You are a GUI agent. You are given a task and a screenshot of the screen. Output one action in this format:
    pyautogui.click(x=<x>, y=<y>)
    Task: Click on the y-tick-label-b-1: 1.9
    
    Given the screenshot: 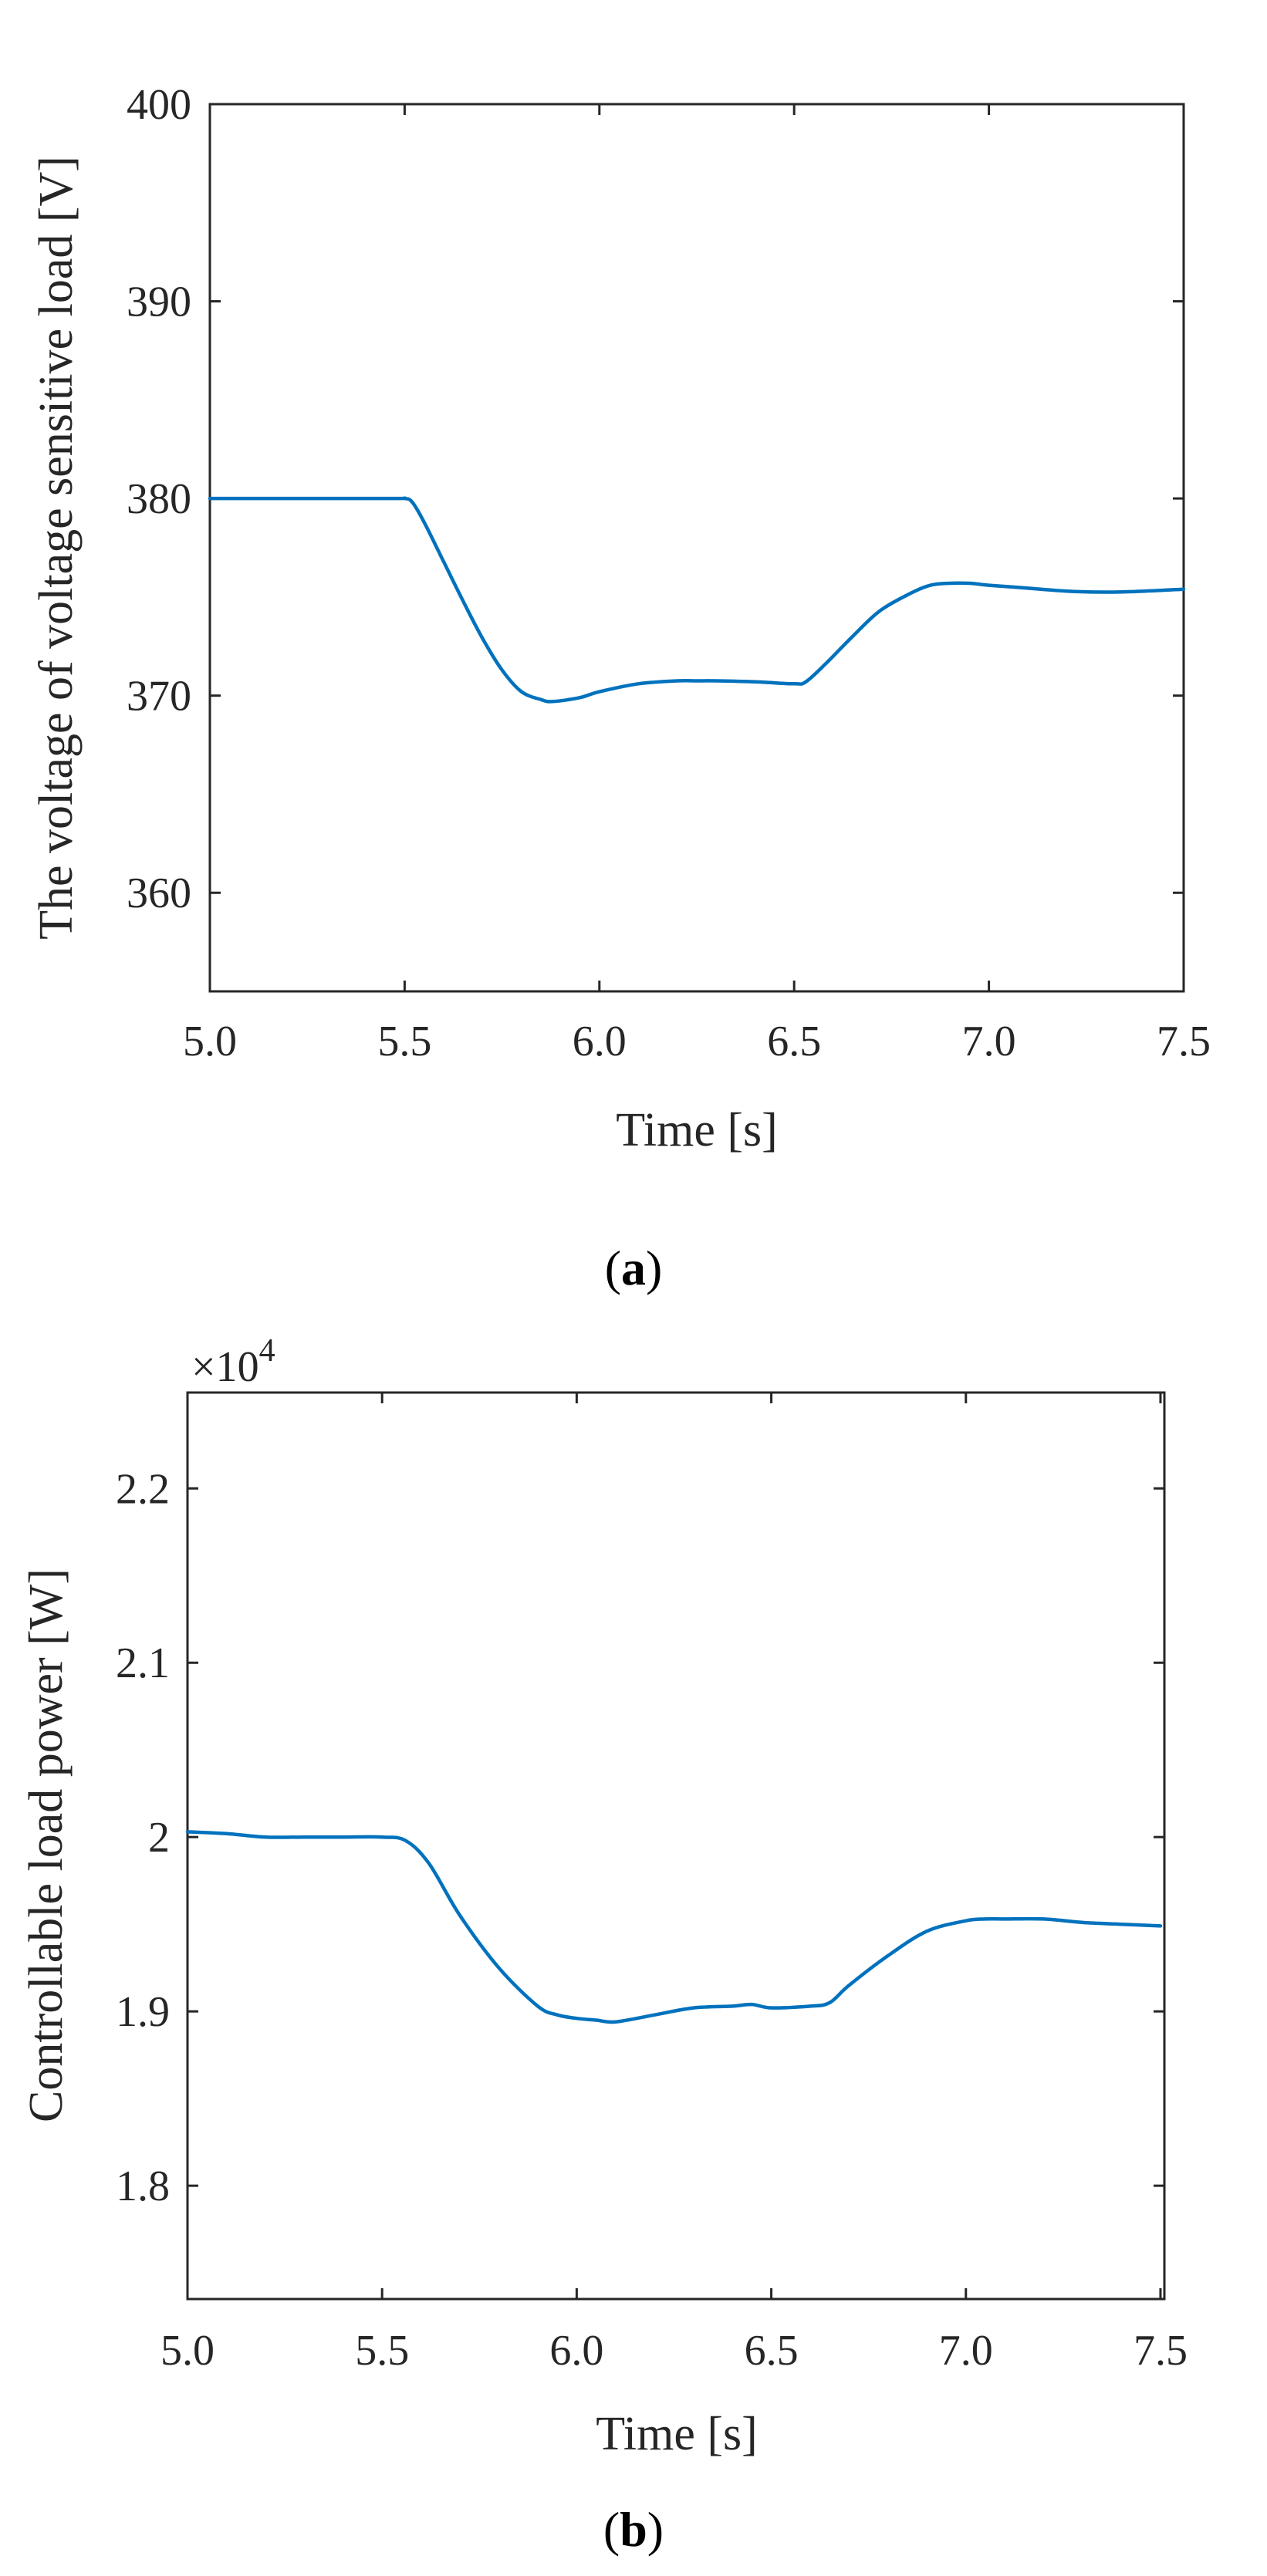 What is the action you would take?
    pyautogui.click(x=143, y=2012)
    